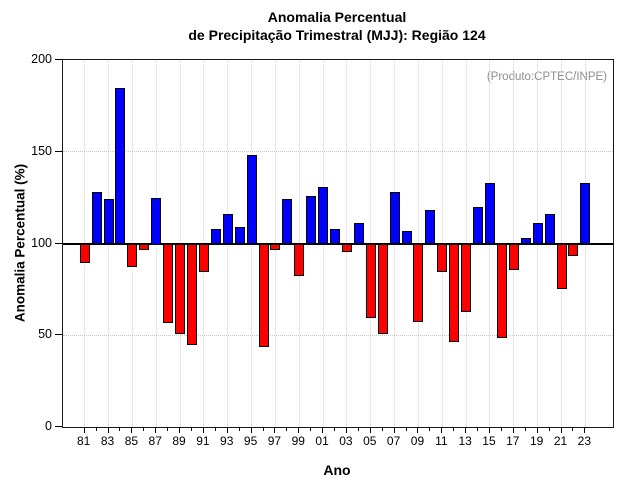 The height and width of the screenshot is (500, 640). Describe the element at coordinates (251, 200) in the screenshot. I see `bar-1995` at that location.